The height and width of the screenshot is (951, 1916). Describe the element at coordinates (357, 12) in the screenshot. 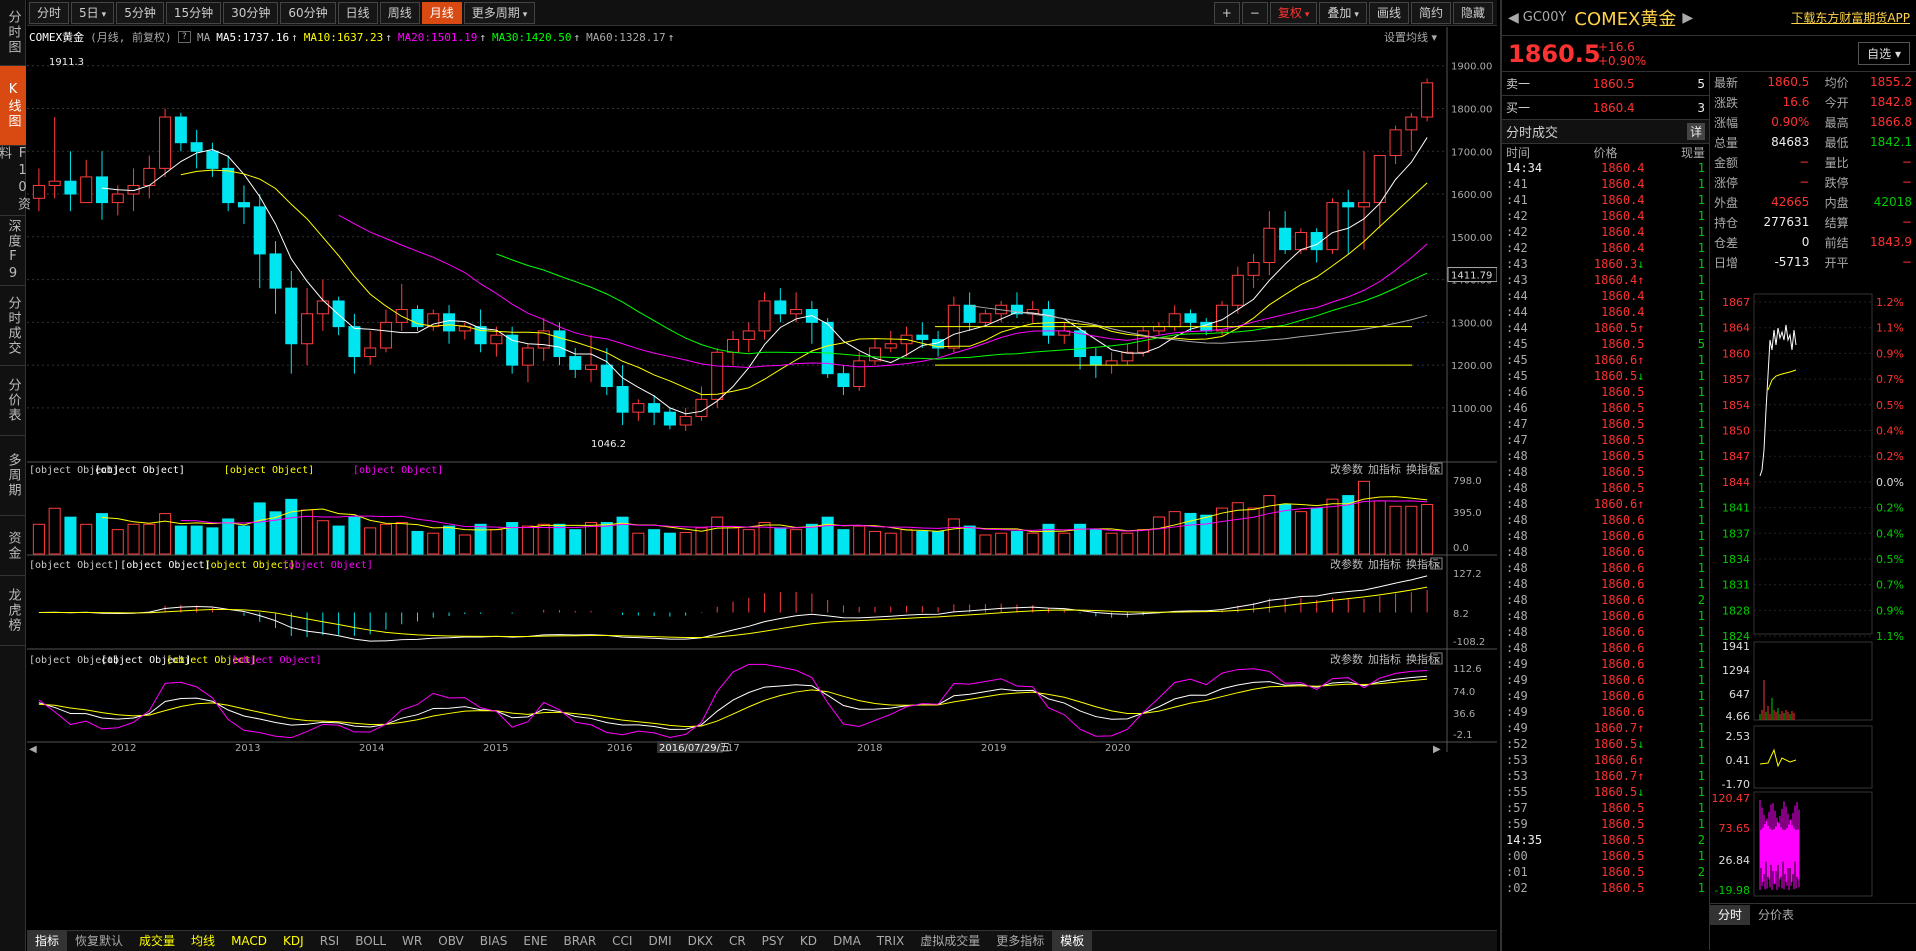

I see `period-button-6: 日线` at that location.